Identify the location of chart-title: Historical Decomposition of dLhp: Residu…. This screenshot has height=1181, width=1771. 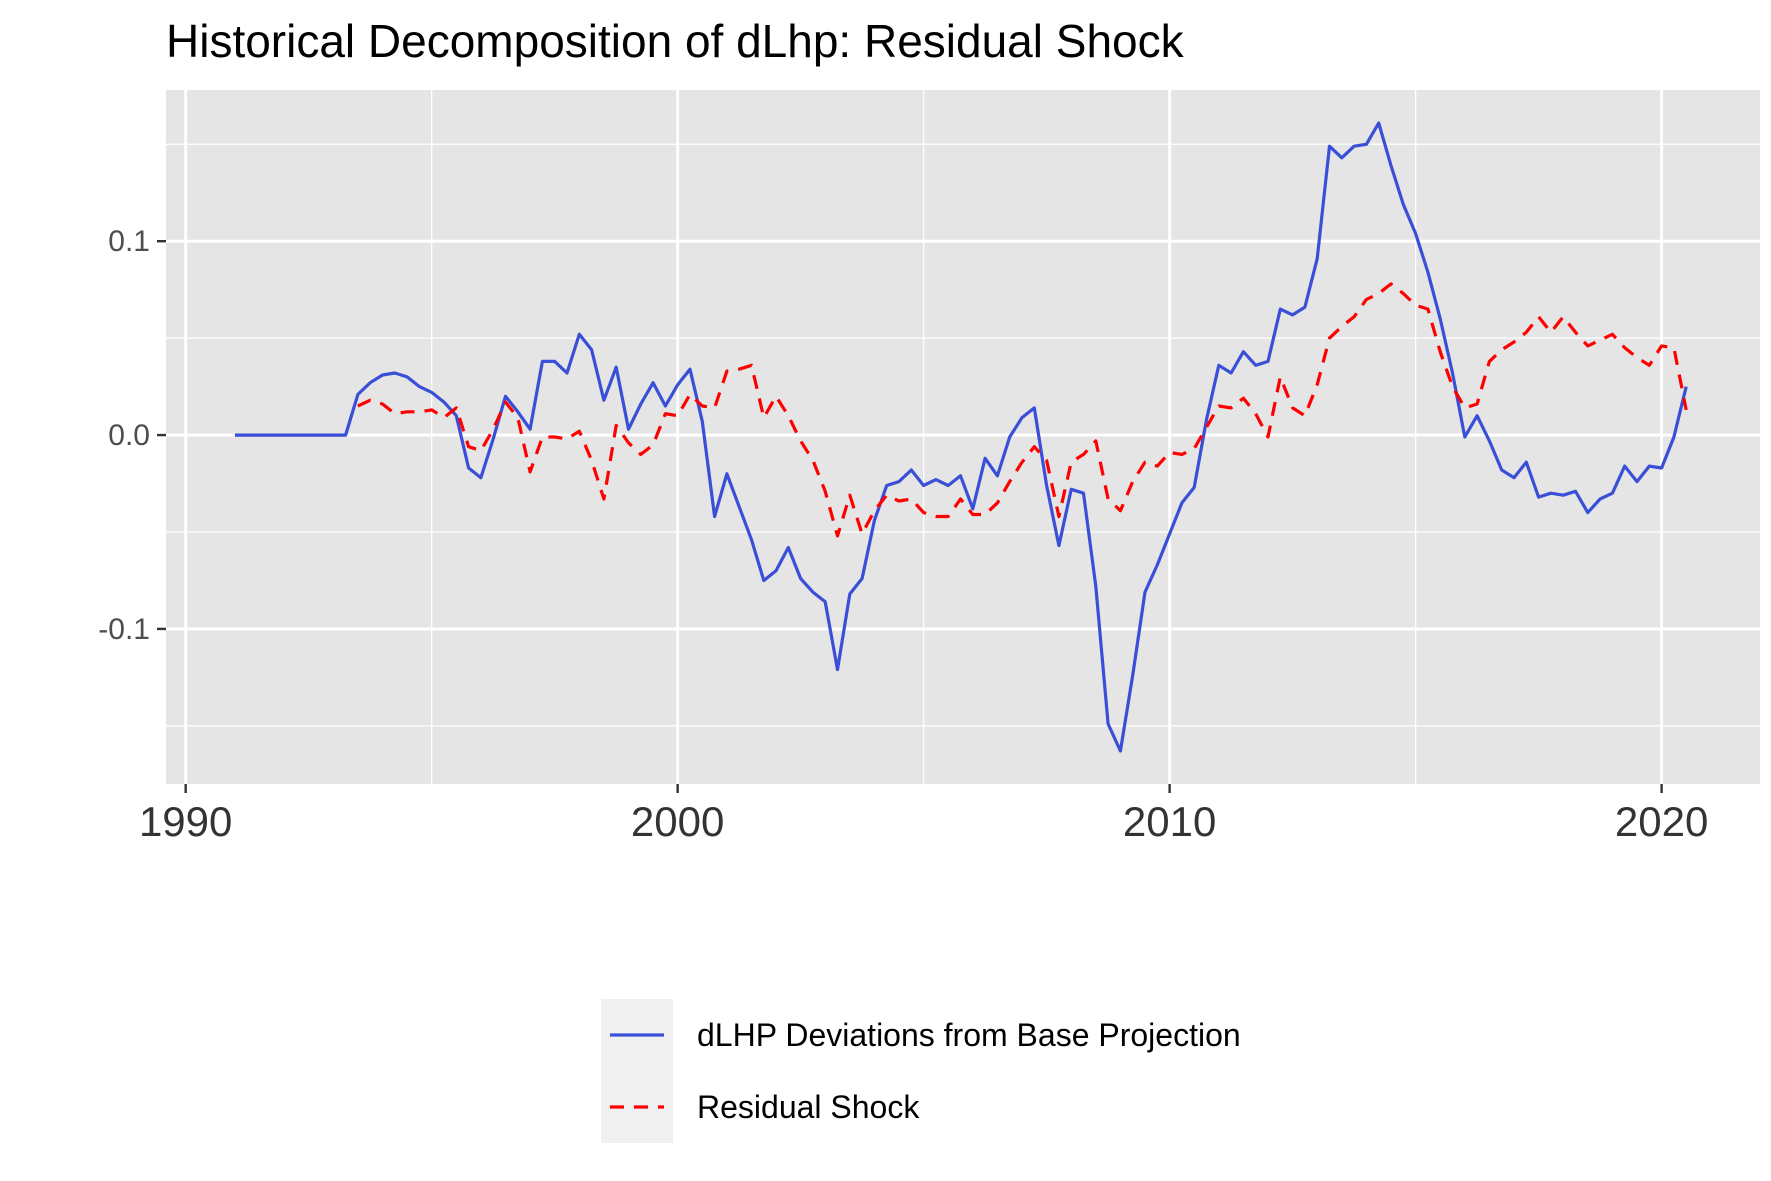
(675, 41).